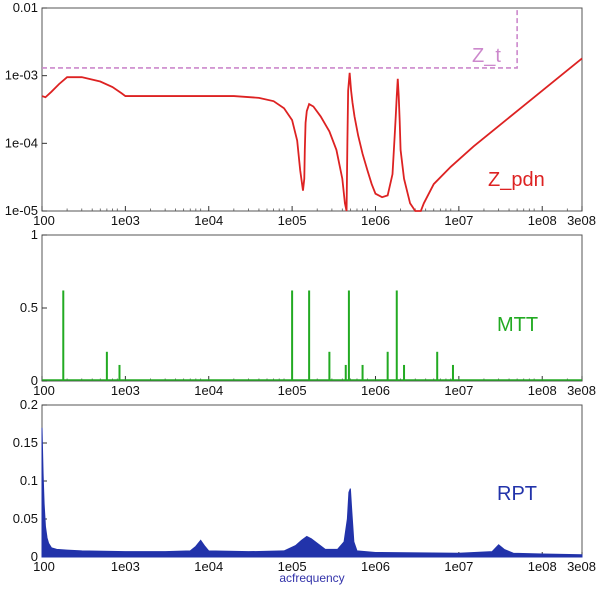 This screenshot has height=599, width=600. I want to click on y-tick-label: 0.1, so click(29, 480).